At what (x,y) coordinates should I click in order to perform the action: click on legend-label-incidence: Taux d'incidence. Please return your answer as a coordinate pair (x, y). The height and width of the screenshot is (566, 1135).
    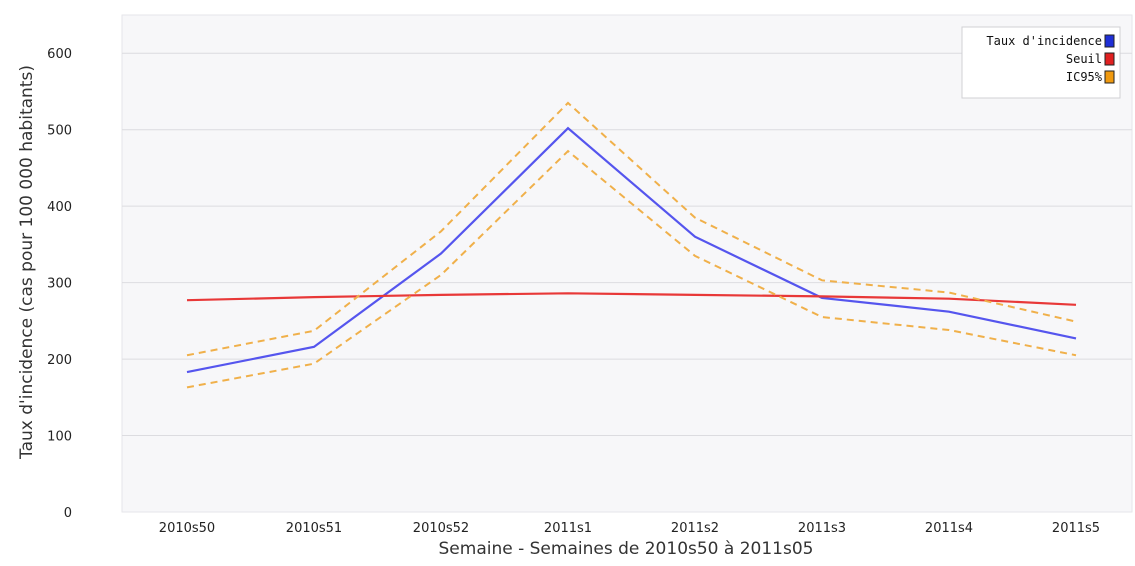
    Looking at the image, I should click on (1044, 41).